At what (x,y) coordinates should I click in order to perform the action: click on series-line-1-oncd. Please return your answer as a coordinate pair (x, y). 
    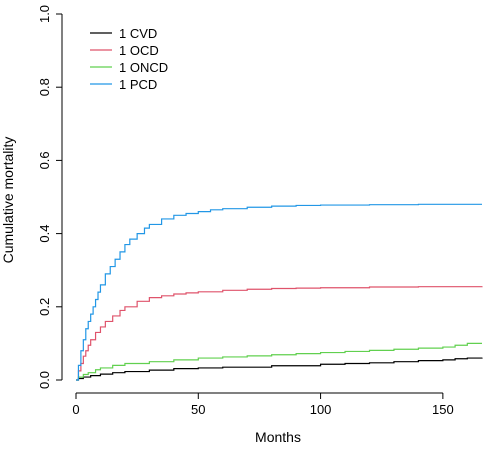
    Looking at the image, I should click on (279, 361).